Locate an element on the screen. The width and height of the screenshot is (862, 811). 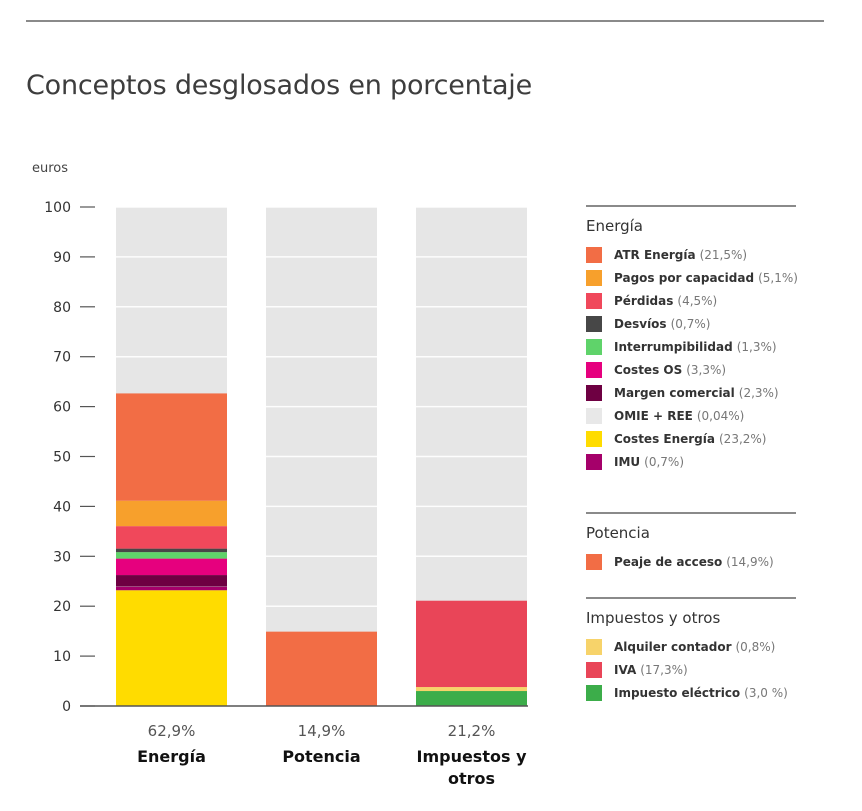
legend-value: (17,3%) is located at coordinates (664, 669).